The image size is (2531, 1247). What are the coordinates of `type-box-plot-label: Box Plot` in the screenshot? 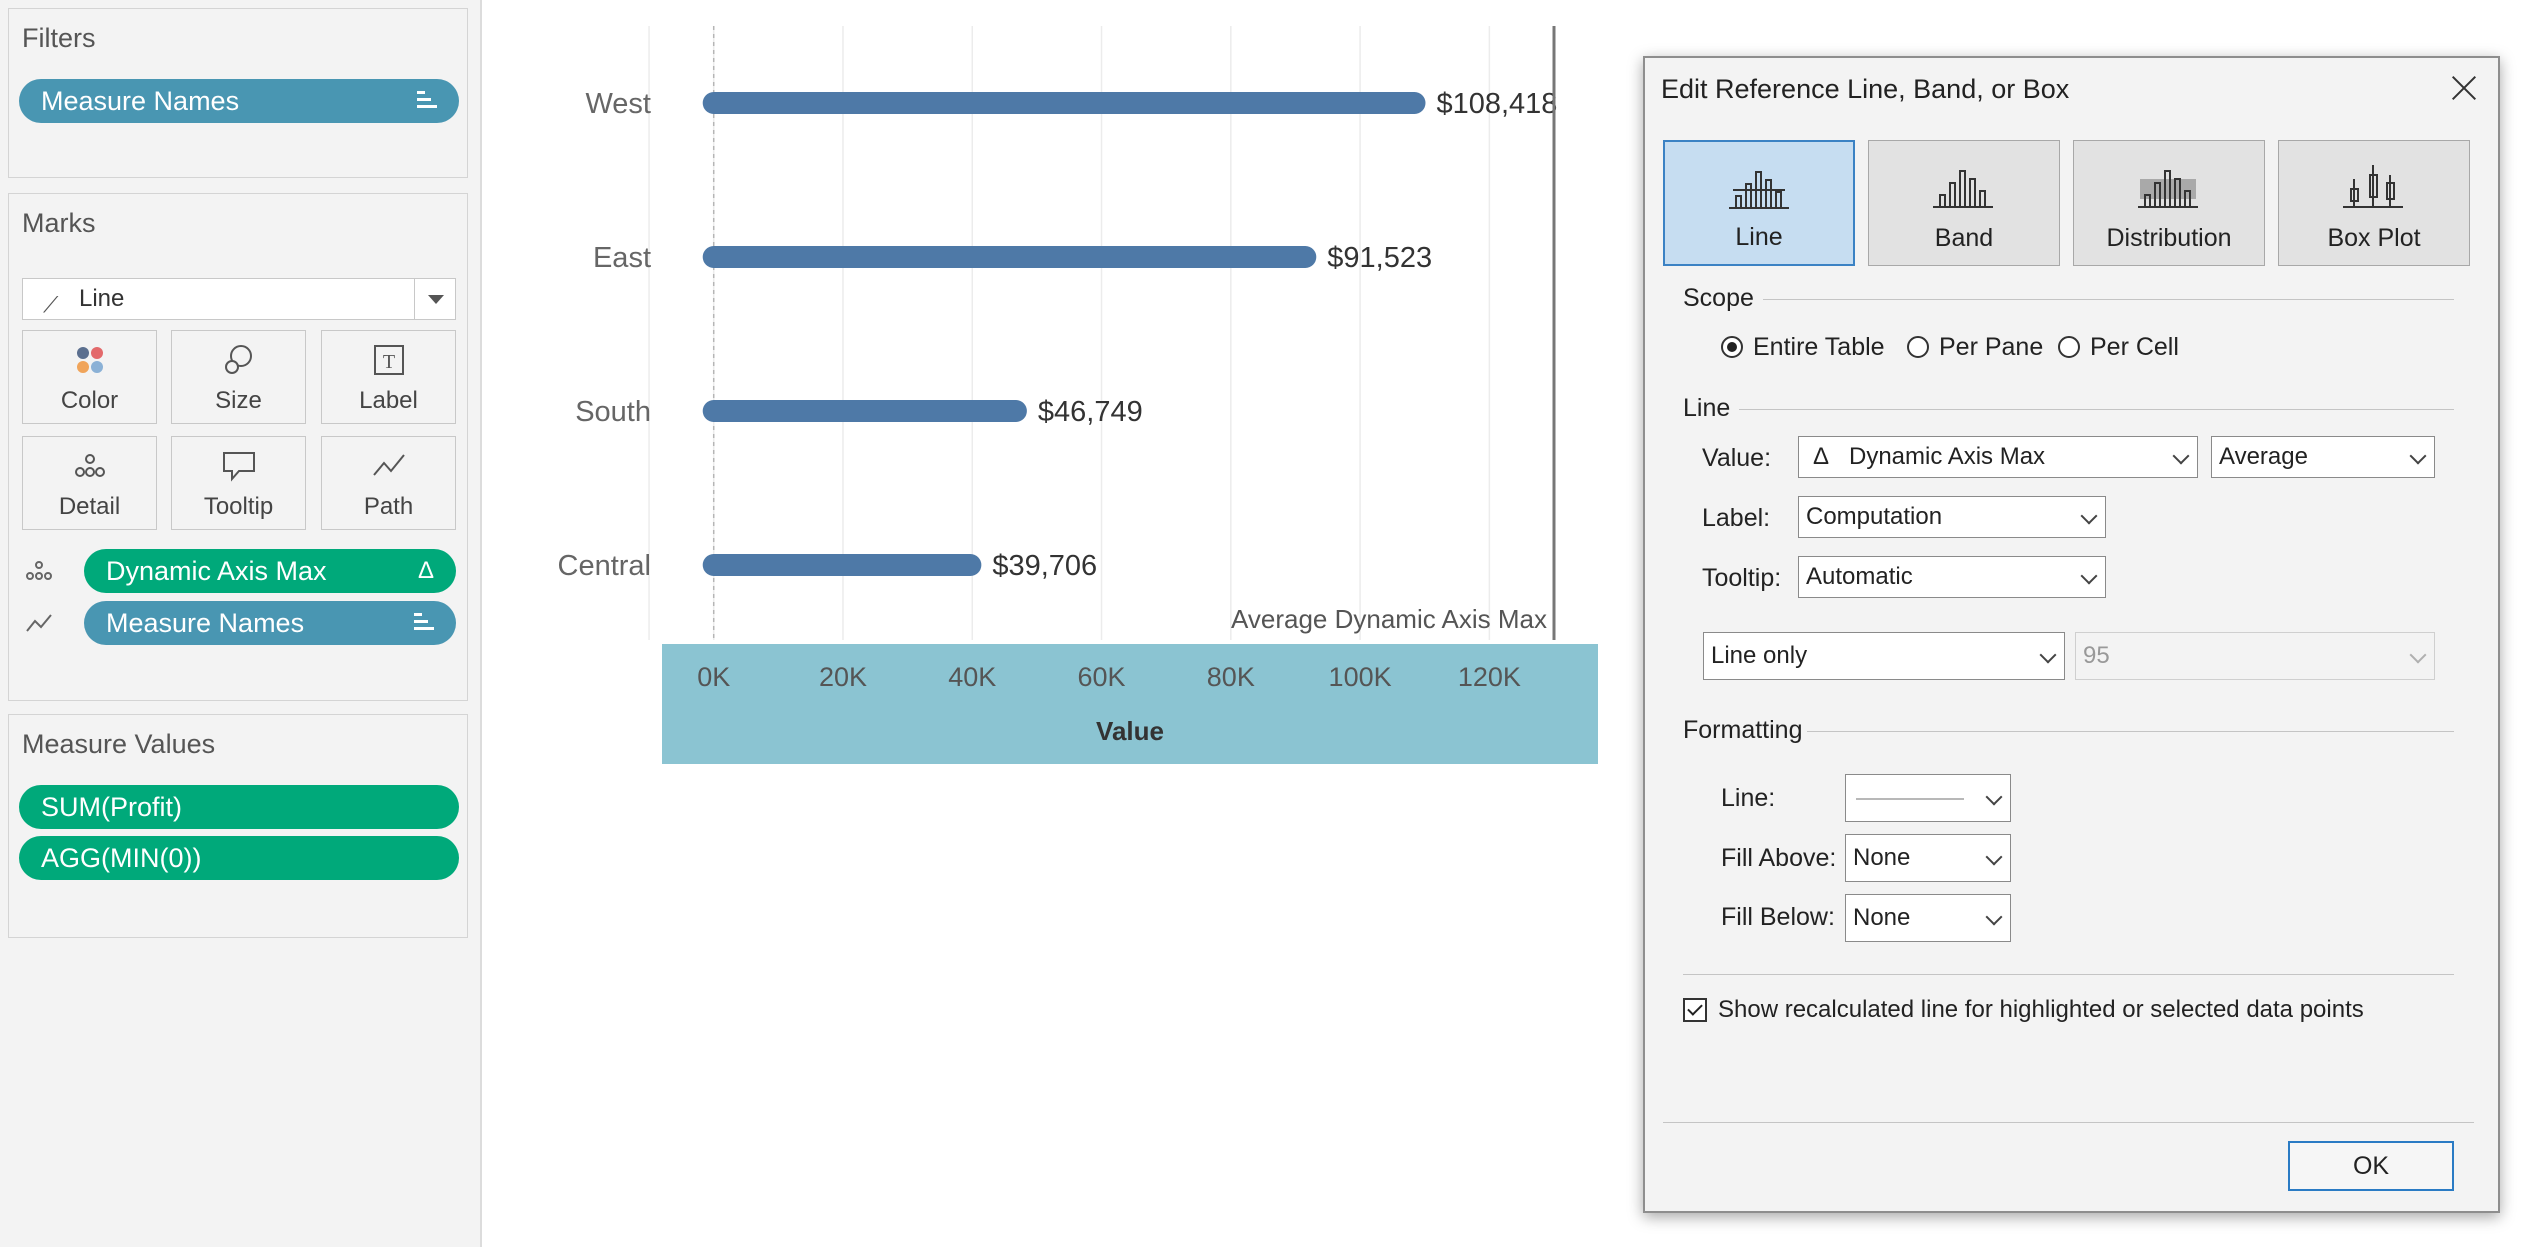 It's located at (2374, 238).